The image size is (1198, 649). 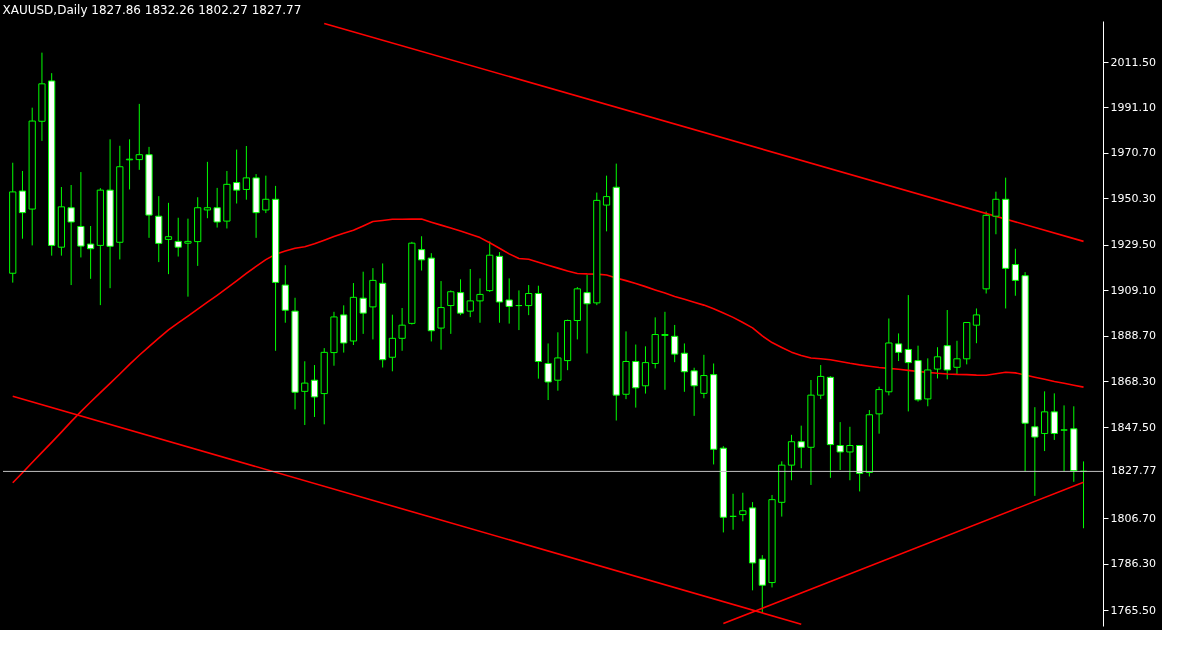 I want to click on y-tick-label: 1806.70, so click(x=1133, y=518).